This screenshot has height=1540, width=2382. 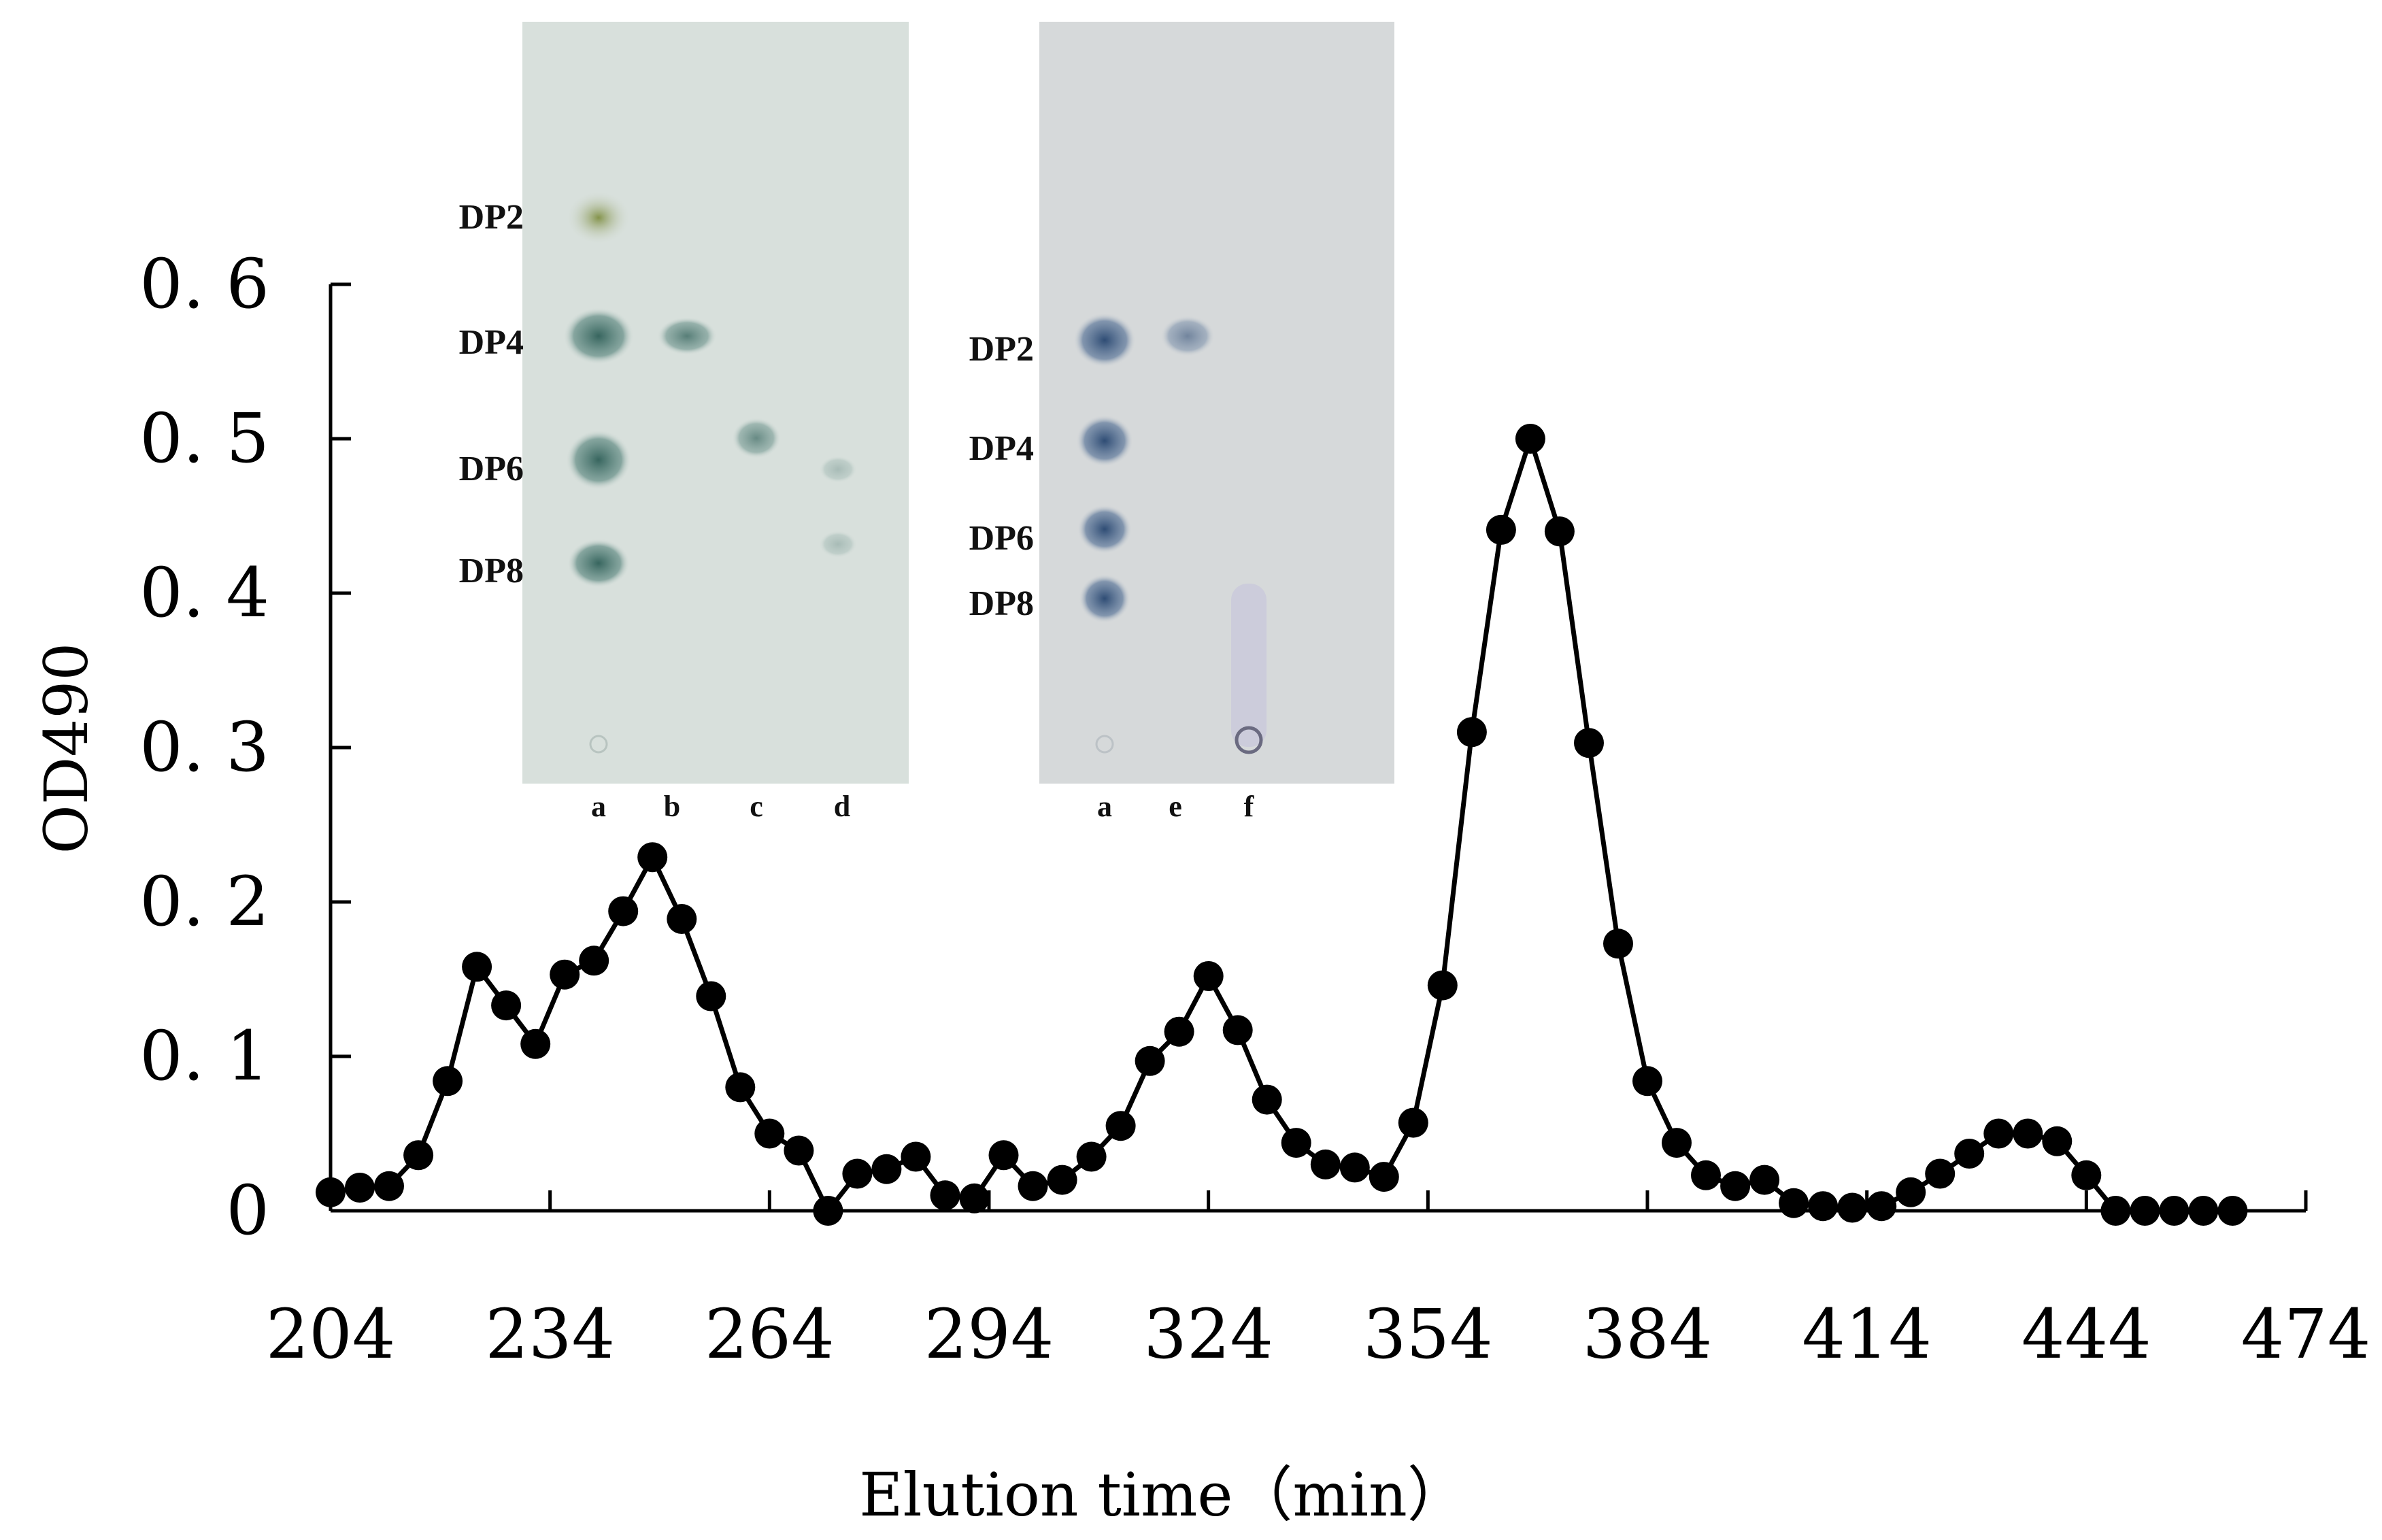 I want to click on x-axis-title: Elution time（min）, so click(x=1163, y=1495).